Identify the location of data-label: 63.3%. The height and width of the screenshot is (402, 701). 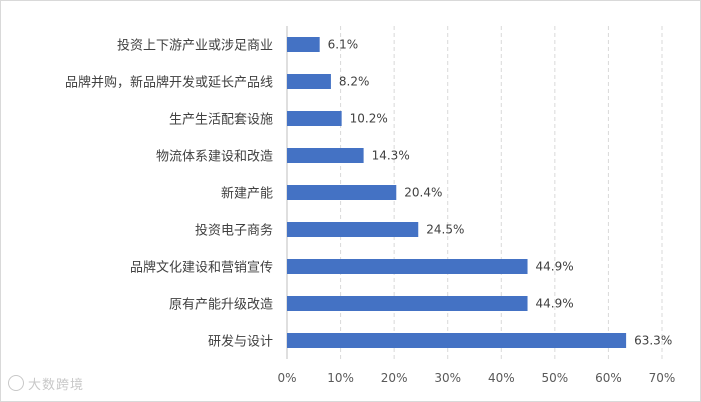
(653, 341).